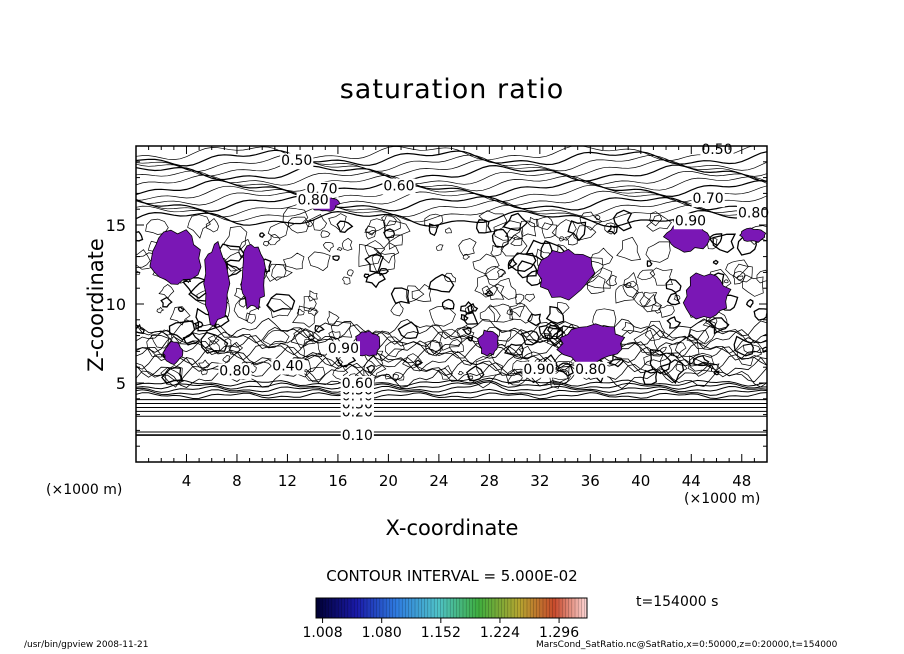 This screenshot has width=904, height=654. Describe the element at coordinates (452, 528) in the screenshot. I see `x-axis-label: X-coordinate` at that location.